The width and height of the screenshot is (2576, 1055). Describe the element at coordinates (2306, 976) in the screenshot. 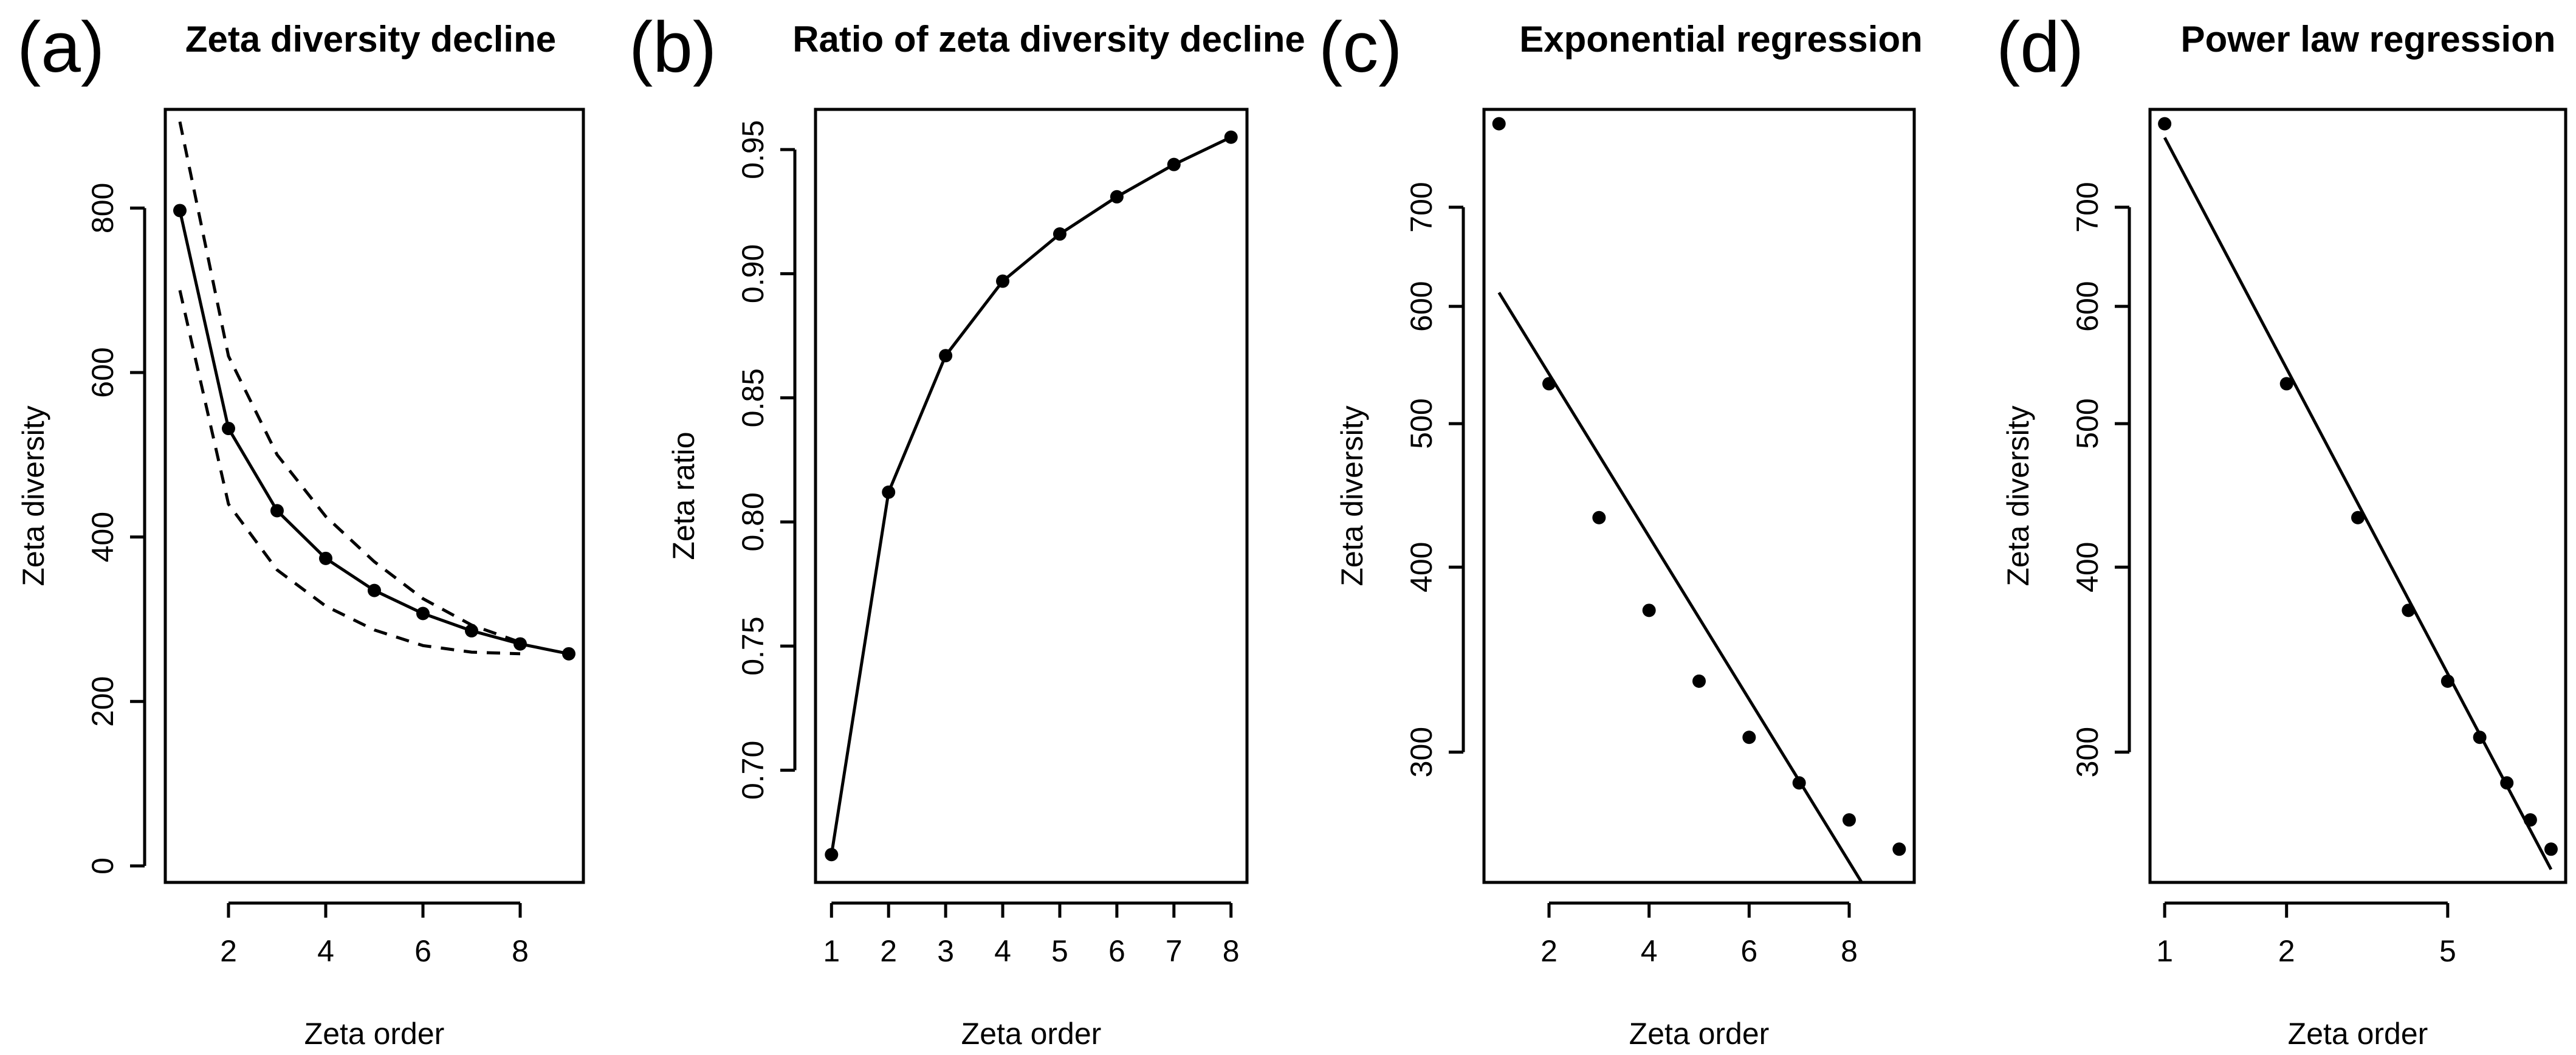

I see `x-axis: 1 2 5 Zeta order` at that location.